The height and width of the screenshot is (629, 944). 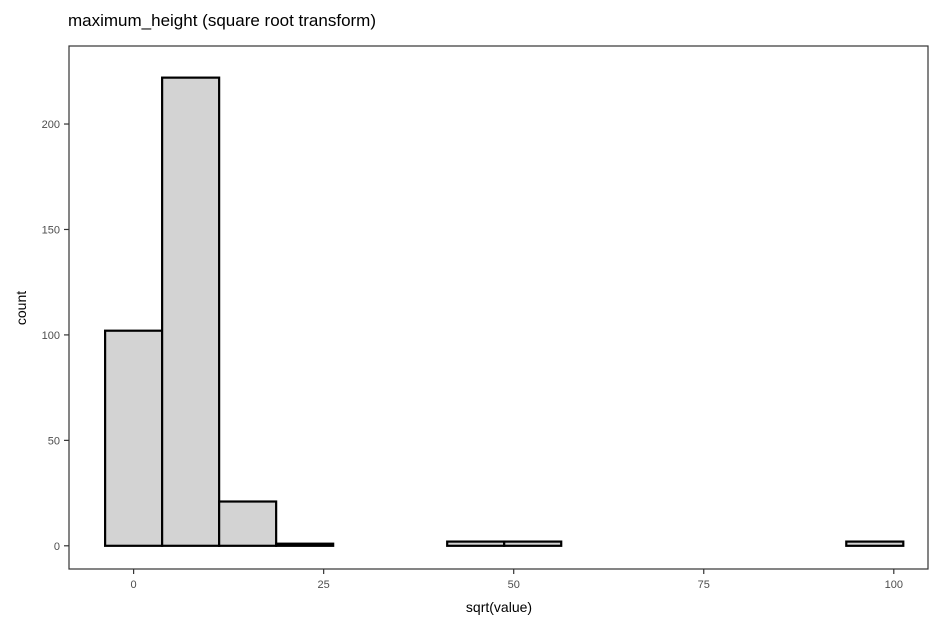 I want to click on y-axis-ticks: 0 50 100 150 200, so click(x=55, y=336).